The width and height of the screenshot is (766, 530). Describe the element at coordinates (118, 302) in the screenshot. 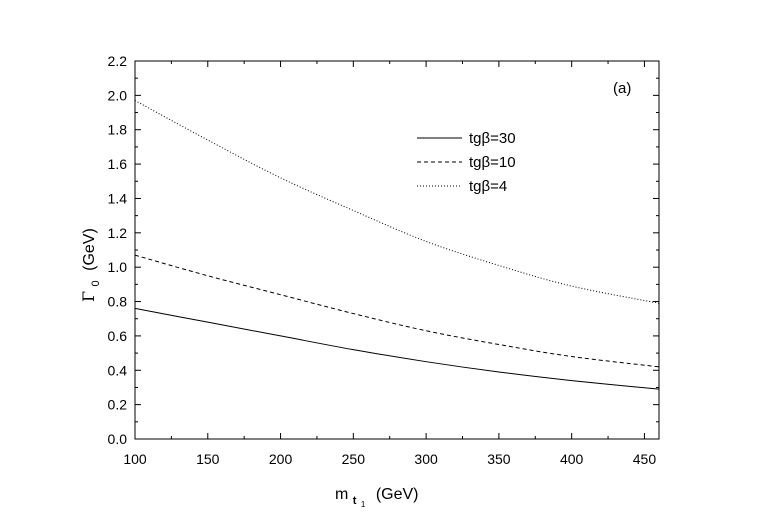

I see `y-tick-label: 0.8` at that location.